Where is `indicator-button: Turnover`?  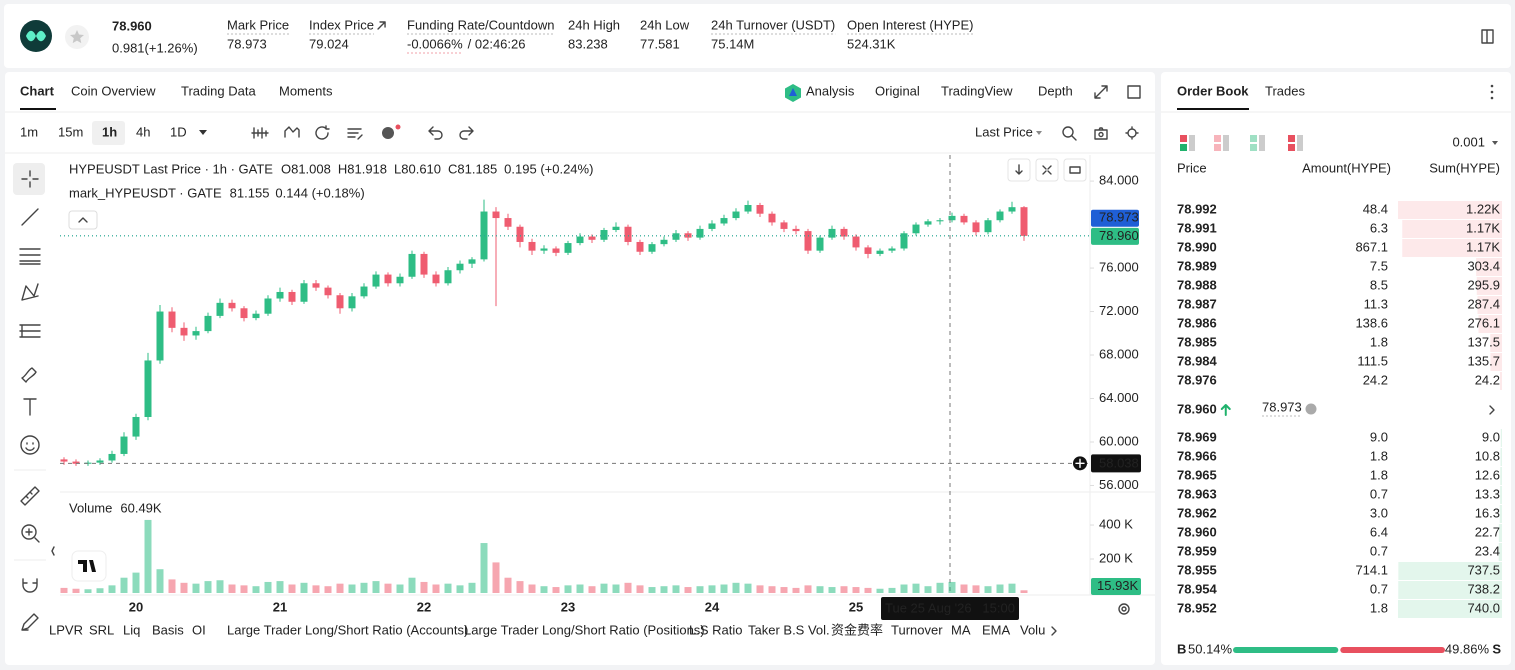
indicator-button: Turnover is located at coordinates (917, 629).